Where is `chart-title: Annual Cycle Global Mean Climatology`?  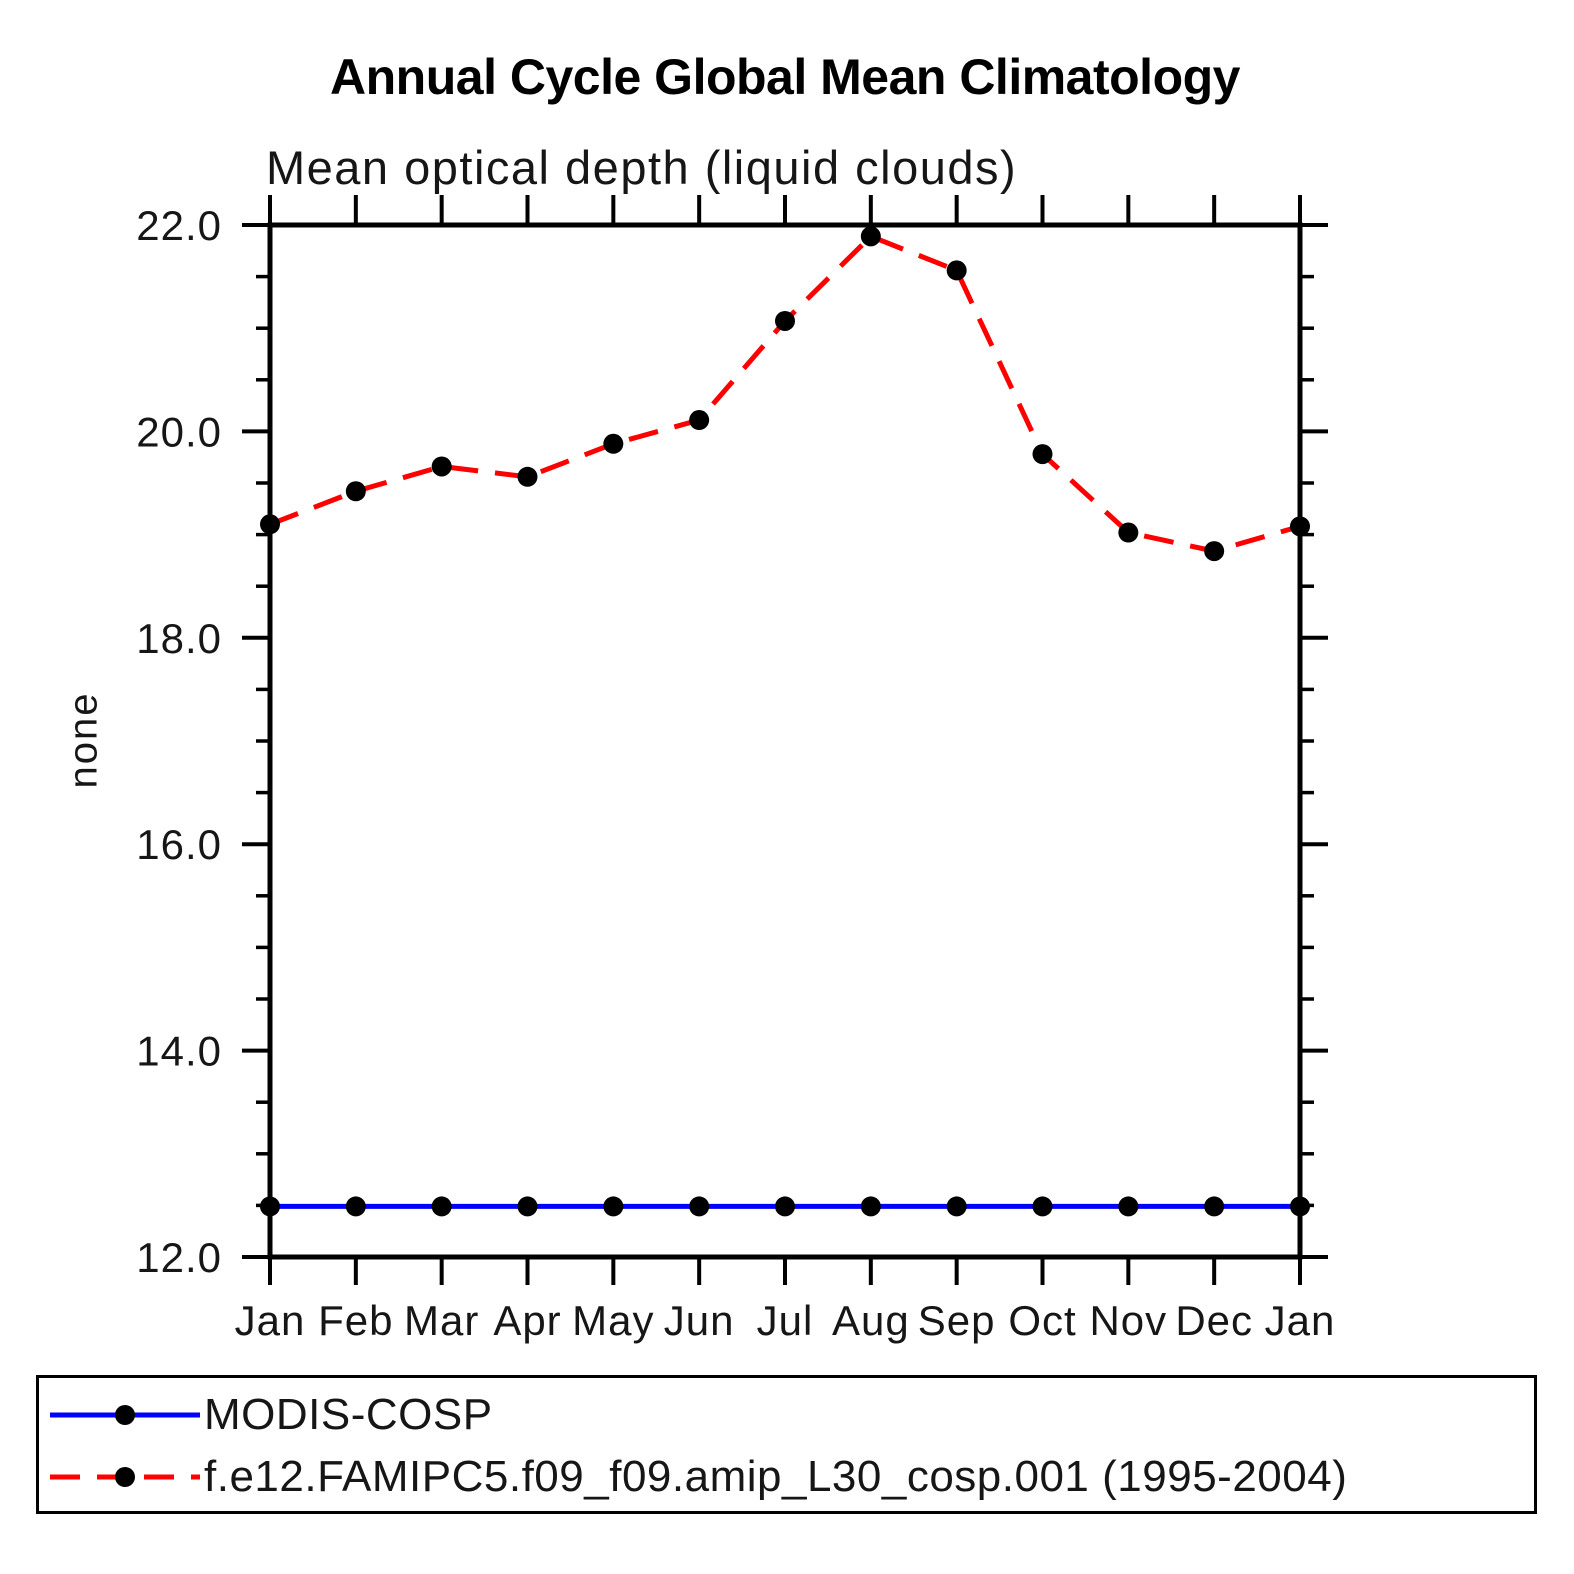
chart-title: Annual Cycle Global Mean Climatology is located at coordinates (785, 77).